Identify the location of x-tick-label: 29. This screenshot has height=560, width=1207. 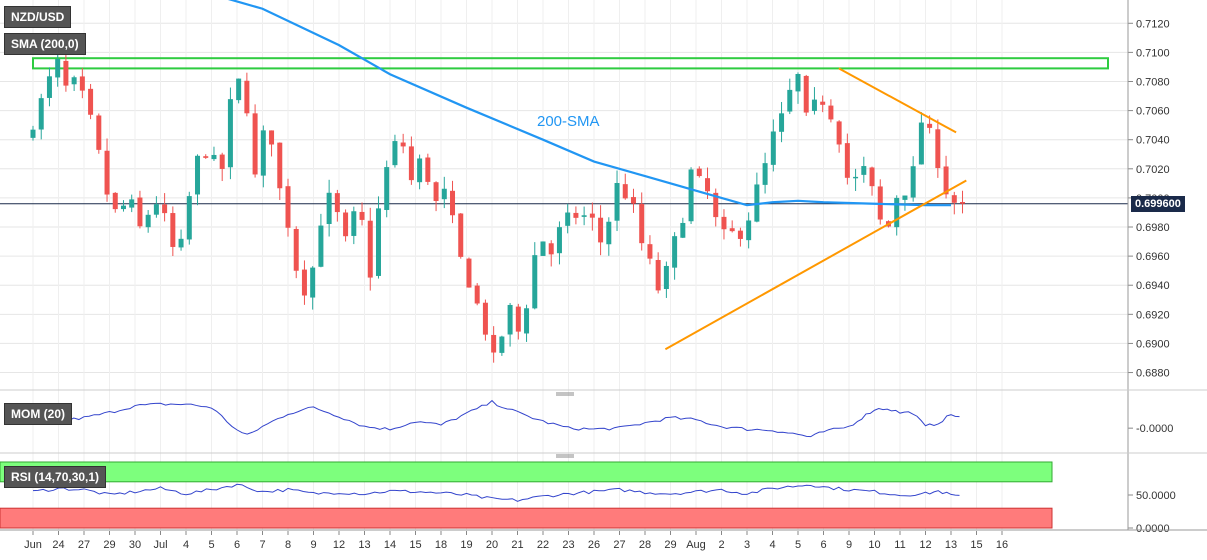
(670, 545).